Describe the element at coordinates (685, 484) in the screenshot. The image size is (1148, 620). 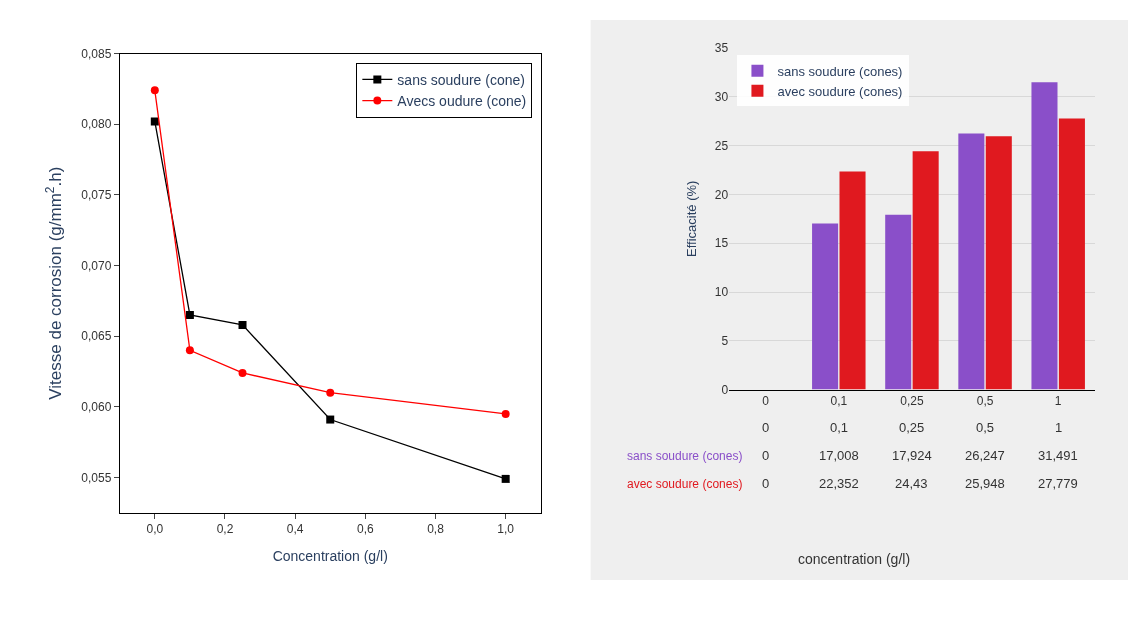
I see `text: avec soudure (cones)` at that location.